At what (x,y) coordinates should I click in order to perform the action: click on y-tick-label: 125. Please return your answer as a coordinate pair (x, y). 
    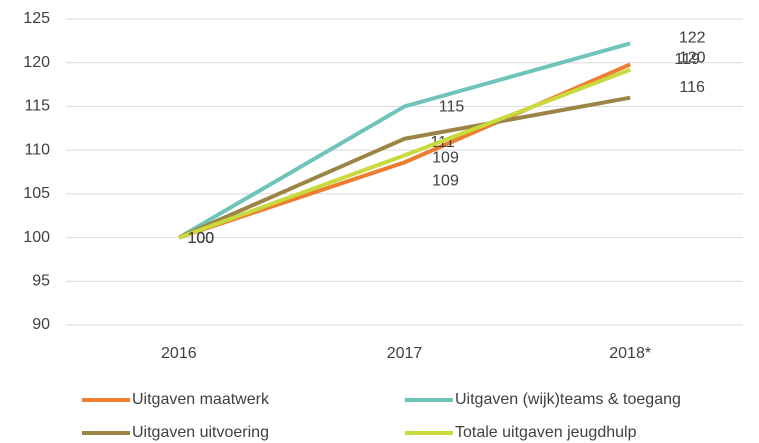
    Looking at the image, I should click on (36, 18).